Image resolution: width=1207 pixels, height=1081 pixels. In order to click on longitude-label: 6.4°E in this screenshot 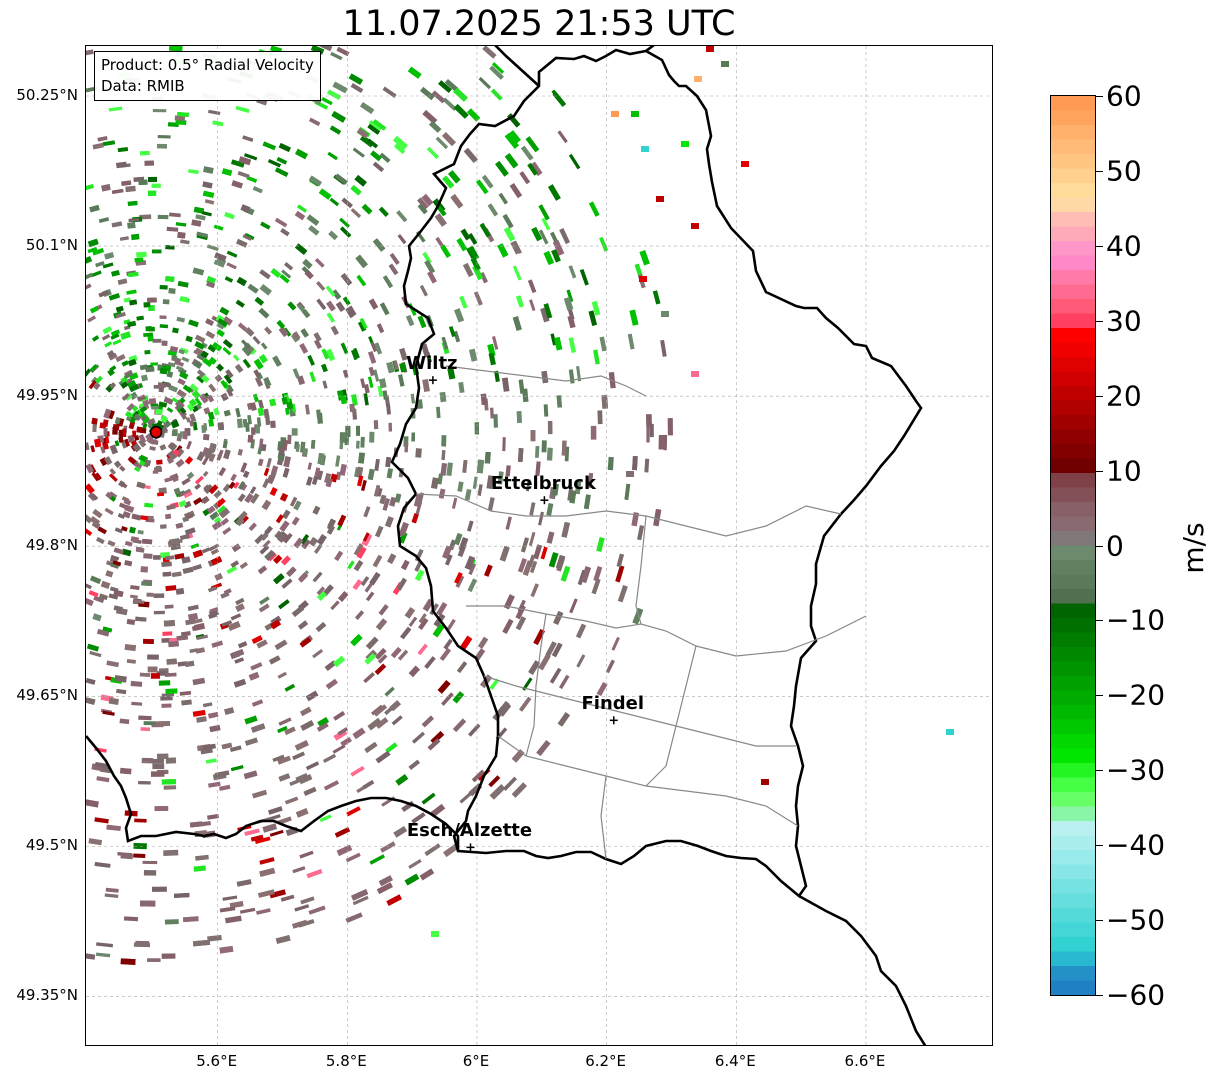, I will do `click(735, 1061)`.